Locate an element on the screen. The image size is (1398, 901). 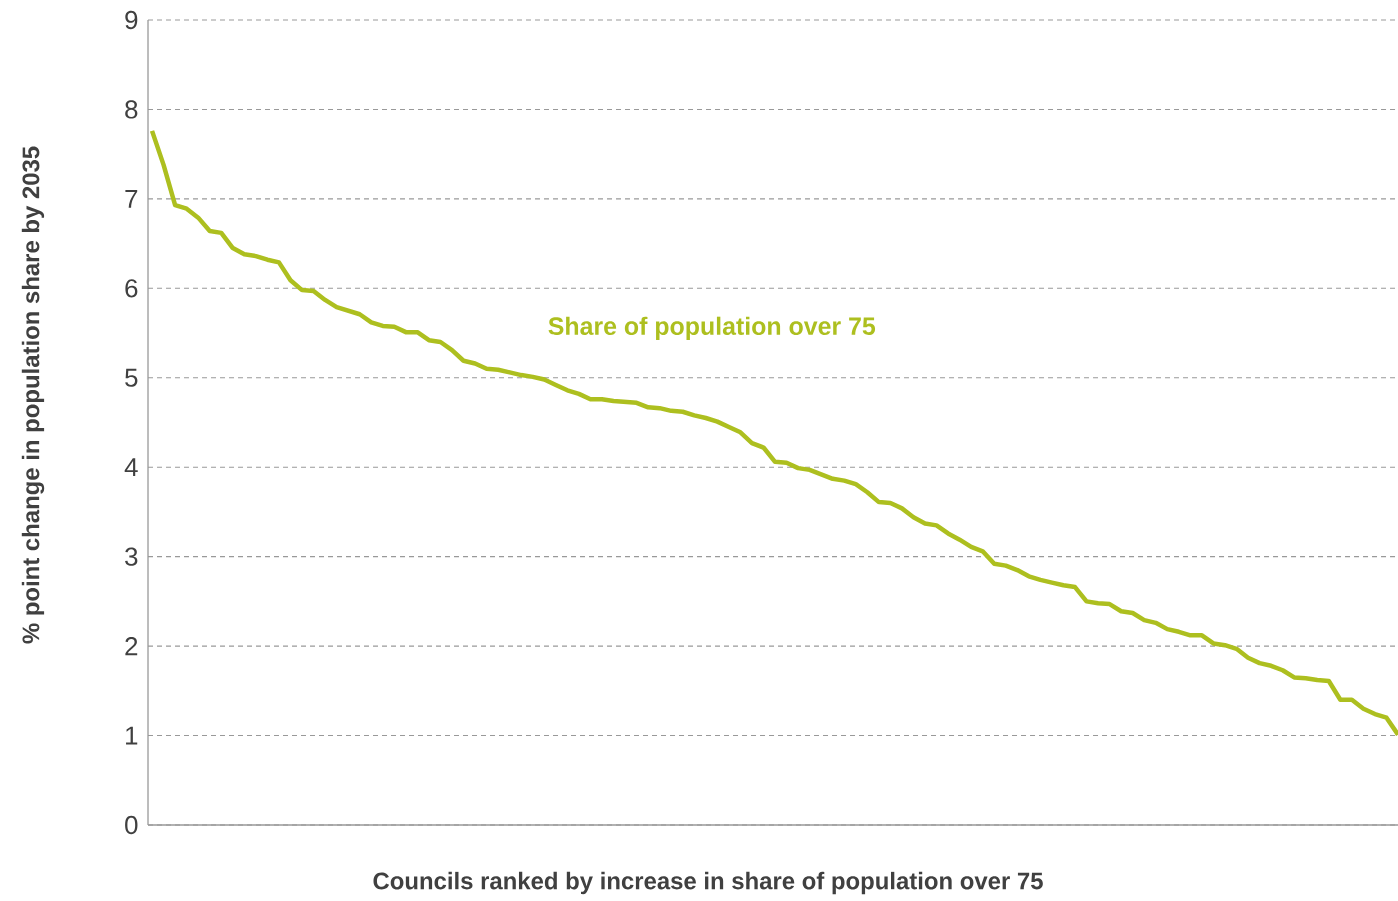
y-tick-label: 1 is located at coordinates (132, 735).